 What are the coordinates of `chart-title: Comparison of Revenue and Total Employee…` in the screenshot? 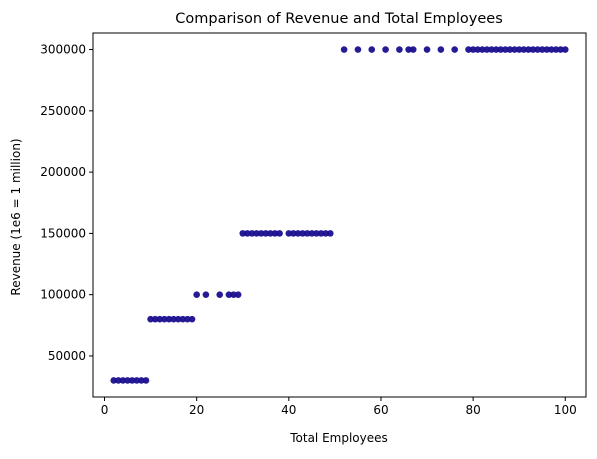 It's located at (339, 19).